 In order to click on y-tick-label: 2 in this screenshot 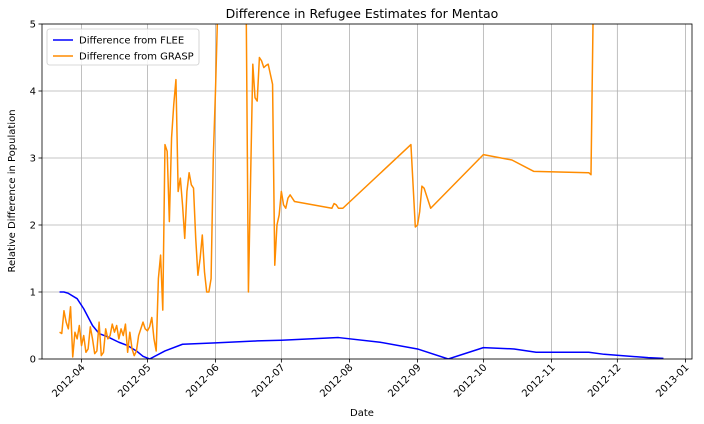, I will do `click(33, 226)`.